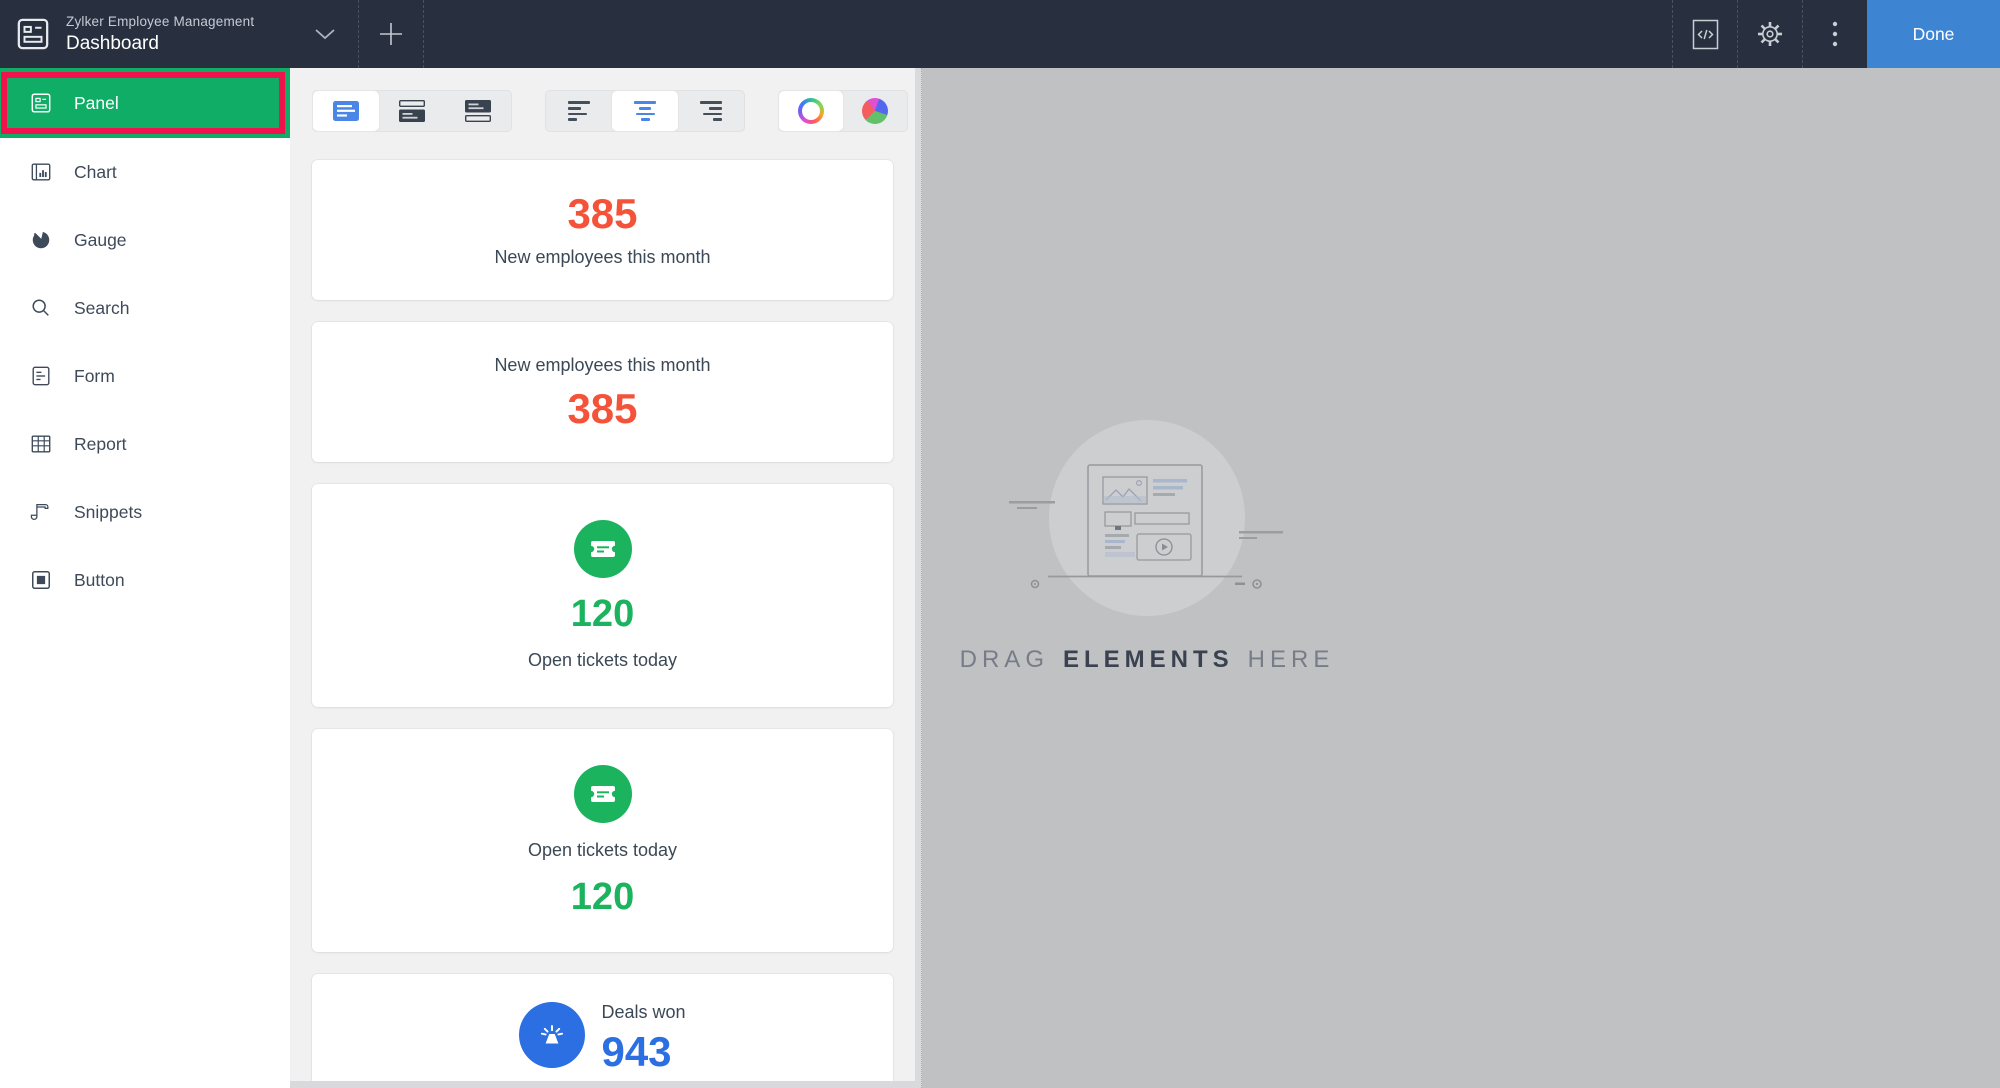  I want to click on panel-template-icon-label-value: Open tickets today 120, so click(602, 840).